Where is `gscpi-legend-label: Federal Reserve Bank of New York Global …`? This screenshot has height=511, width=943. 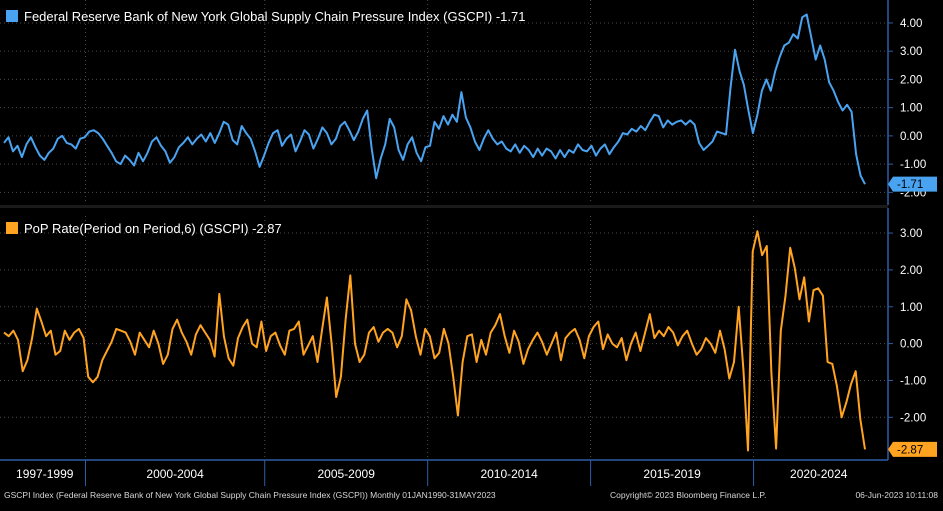 gscpi-legend-label: Federal Reserve Bank of New York Global … is located at coordinates (274, 16).